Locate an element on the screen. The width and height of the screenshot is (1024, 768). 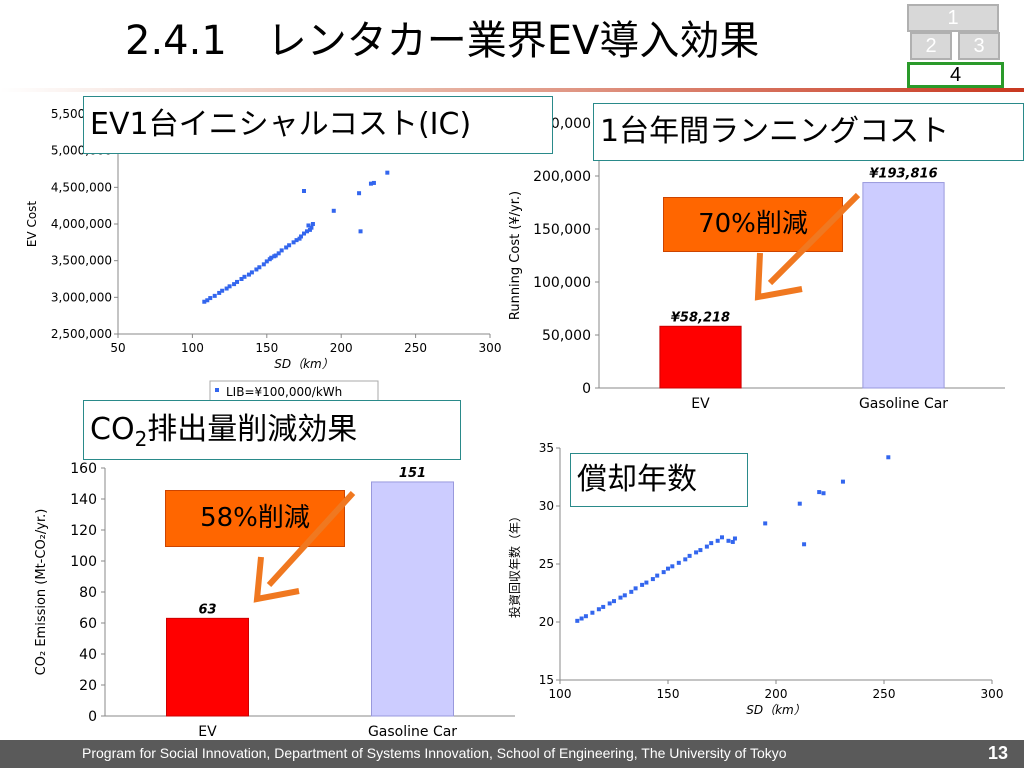
y-tick-label: 20 is located at coordinates (88, 686).